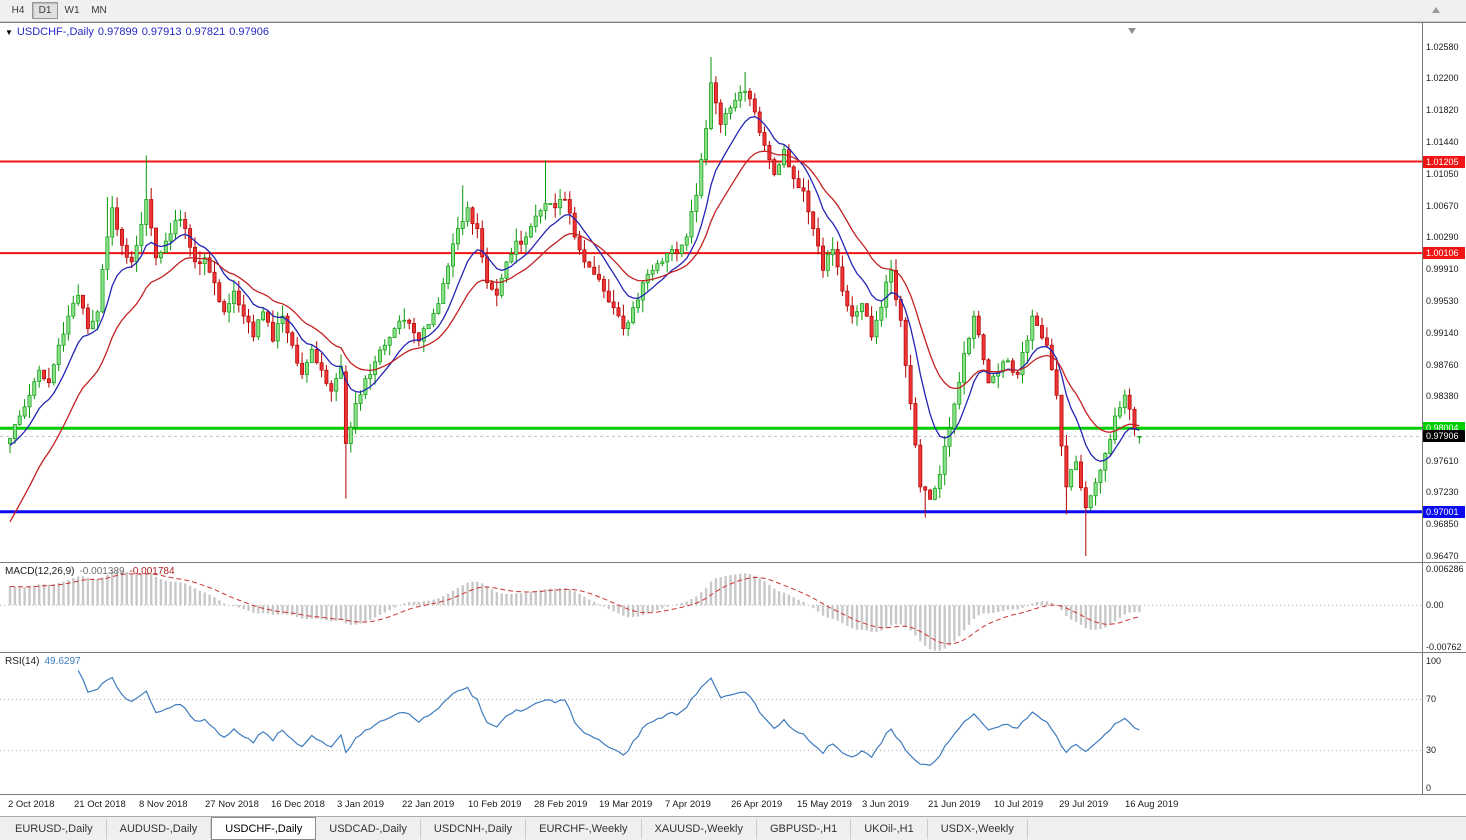  Describe the element at coordinates (584, 829) in the screenshot. I see `tab-eurchf-weekly: EURCHF-,Weekly` at that location.